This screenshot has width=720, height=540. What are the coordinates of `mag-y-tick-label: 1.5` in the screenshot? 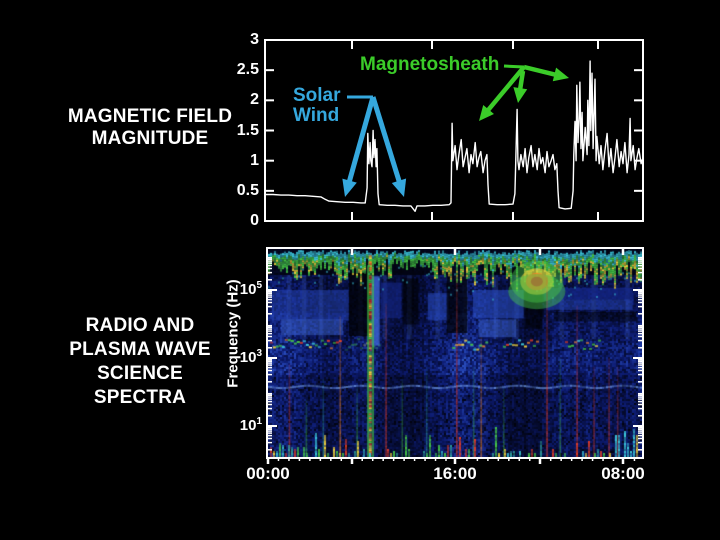 It's located at (247, 130).